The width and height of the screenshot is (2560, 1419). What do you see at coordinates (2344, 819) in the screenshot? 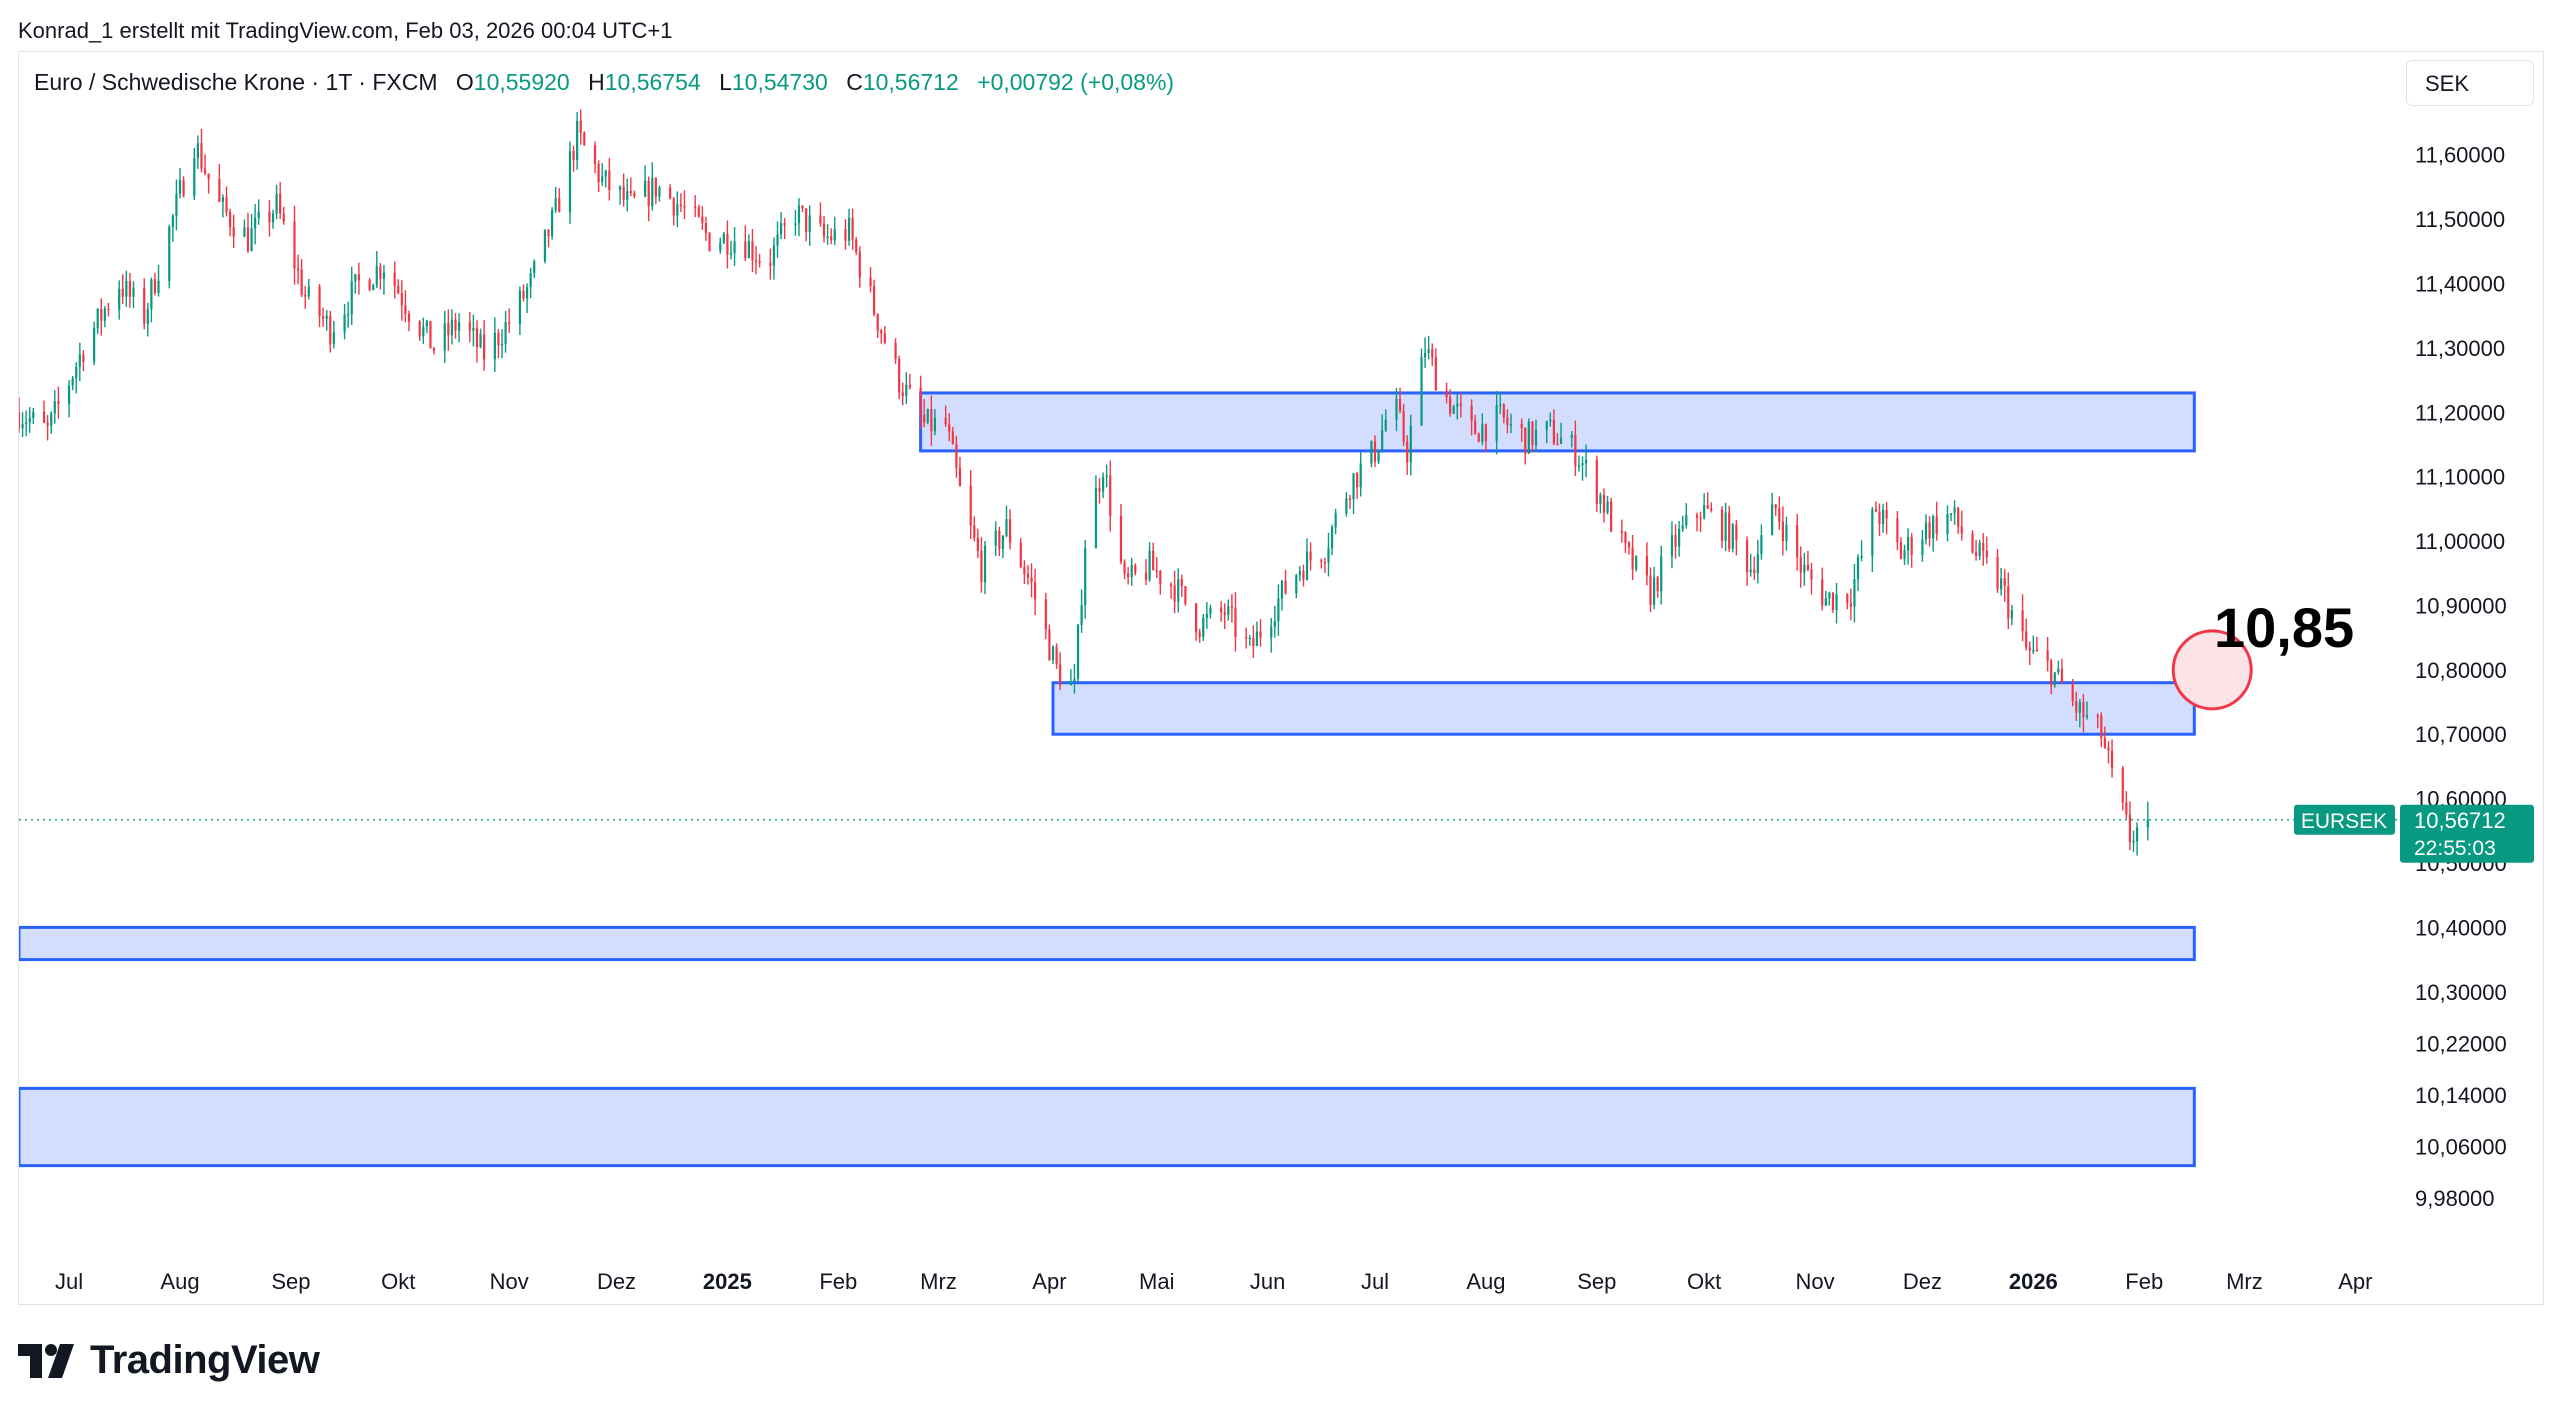
I see `symbol-badge` at bounding box center [2344, 819].